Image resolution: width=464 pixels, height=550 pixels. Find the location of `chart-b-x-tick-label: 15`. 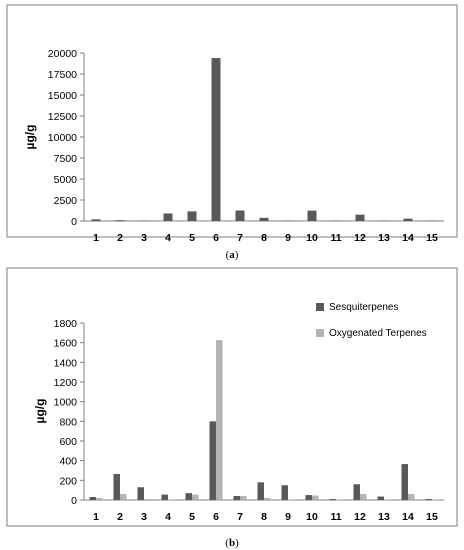

chart-b-x-tick-label: 15 is located at coordinates (432, 517).